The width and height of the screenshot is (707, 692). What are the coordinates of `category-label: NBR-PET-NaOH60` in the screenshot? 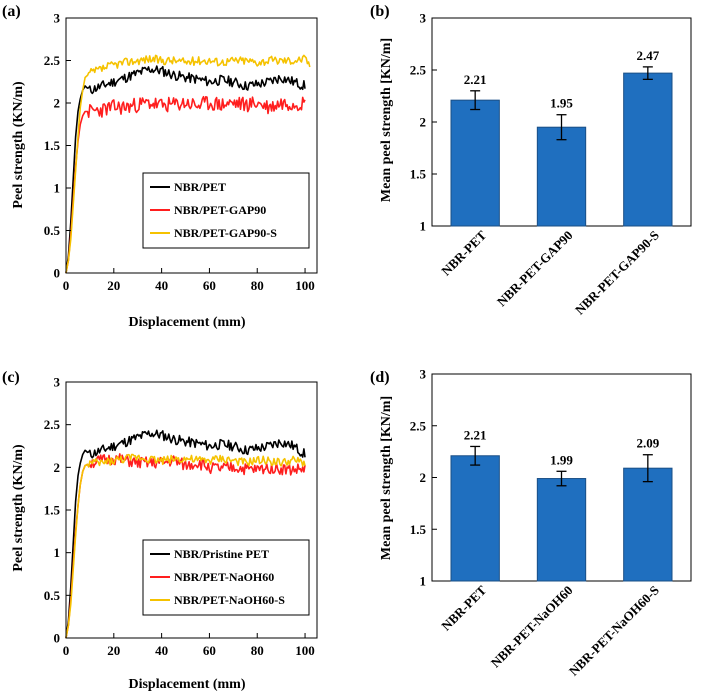 It's located at (532, 627).